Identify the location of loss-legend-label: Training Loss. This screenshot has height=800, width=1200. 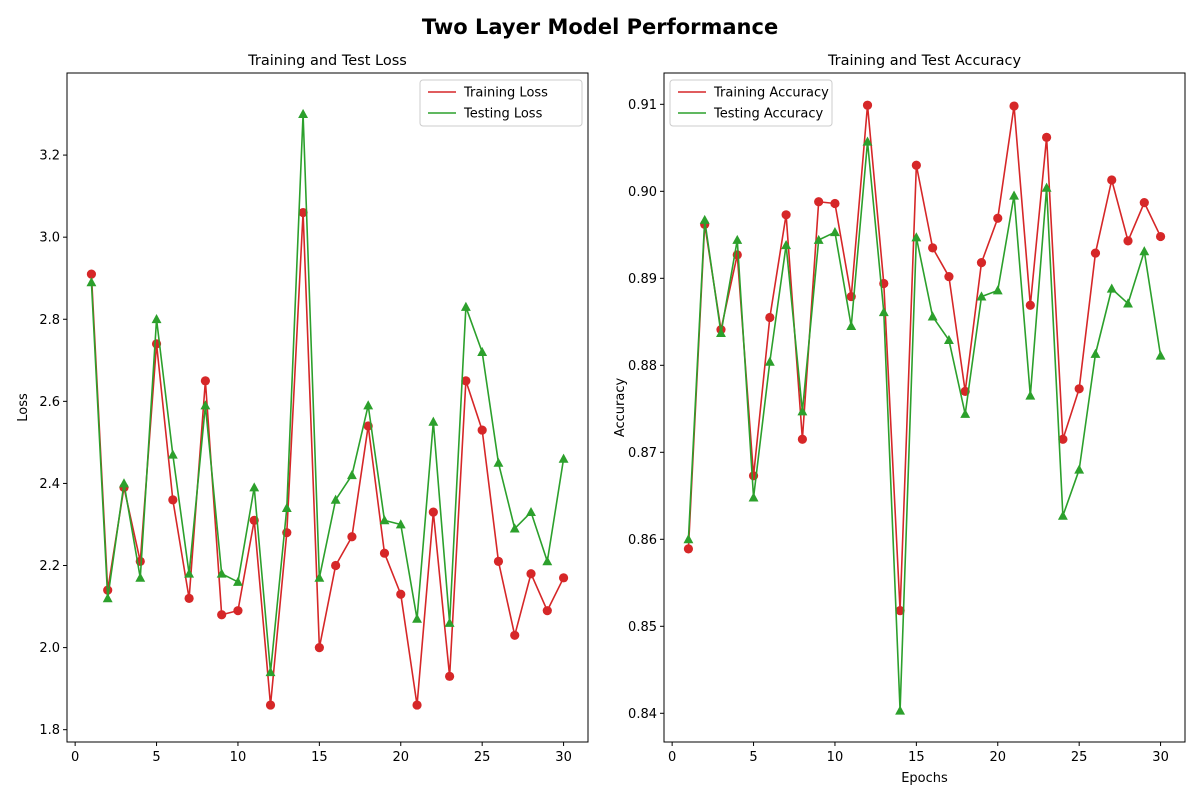
(505, 93).